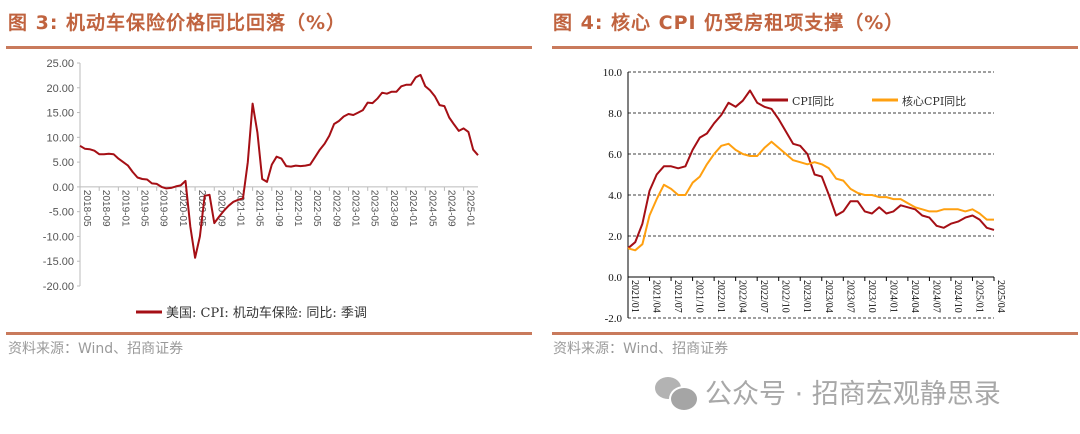 The height and width of the screenshot is (434, 1080). Describe the element at coordinates (613, 73) in the screenshot. I see `y-tick-label: 10.0` at that location.